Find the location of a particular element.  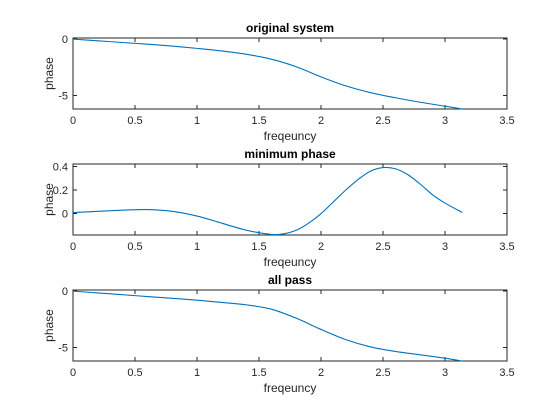

y-tick-label: 0.4 is located at coordinates (60, 167).